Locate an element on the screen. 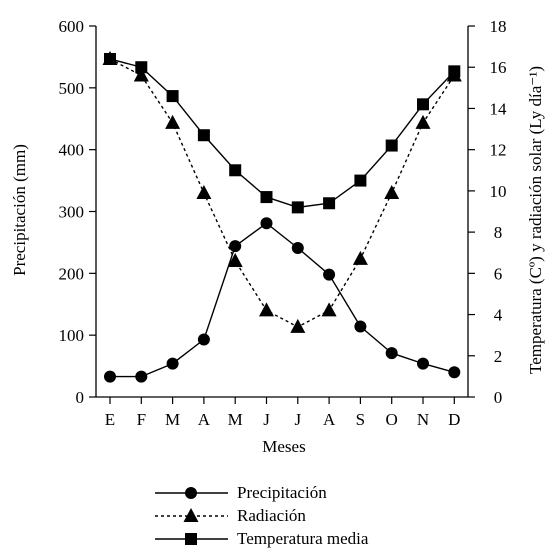  y-right-tick-label: 14 is located at coordinates (499, 108).